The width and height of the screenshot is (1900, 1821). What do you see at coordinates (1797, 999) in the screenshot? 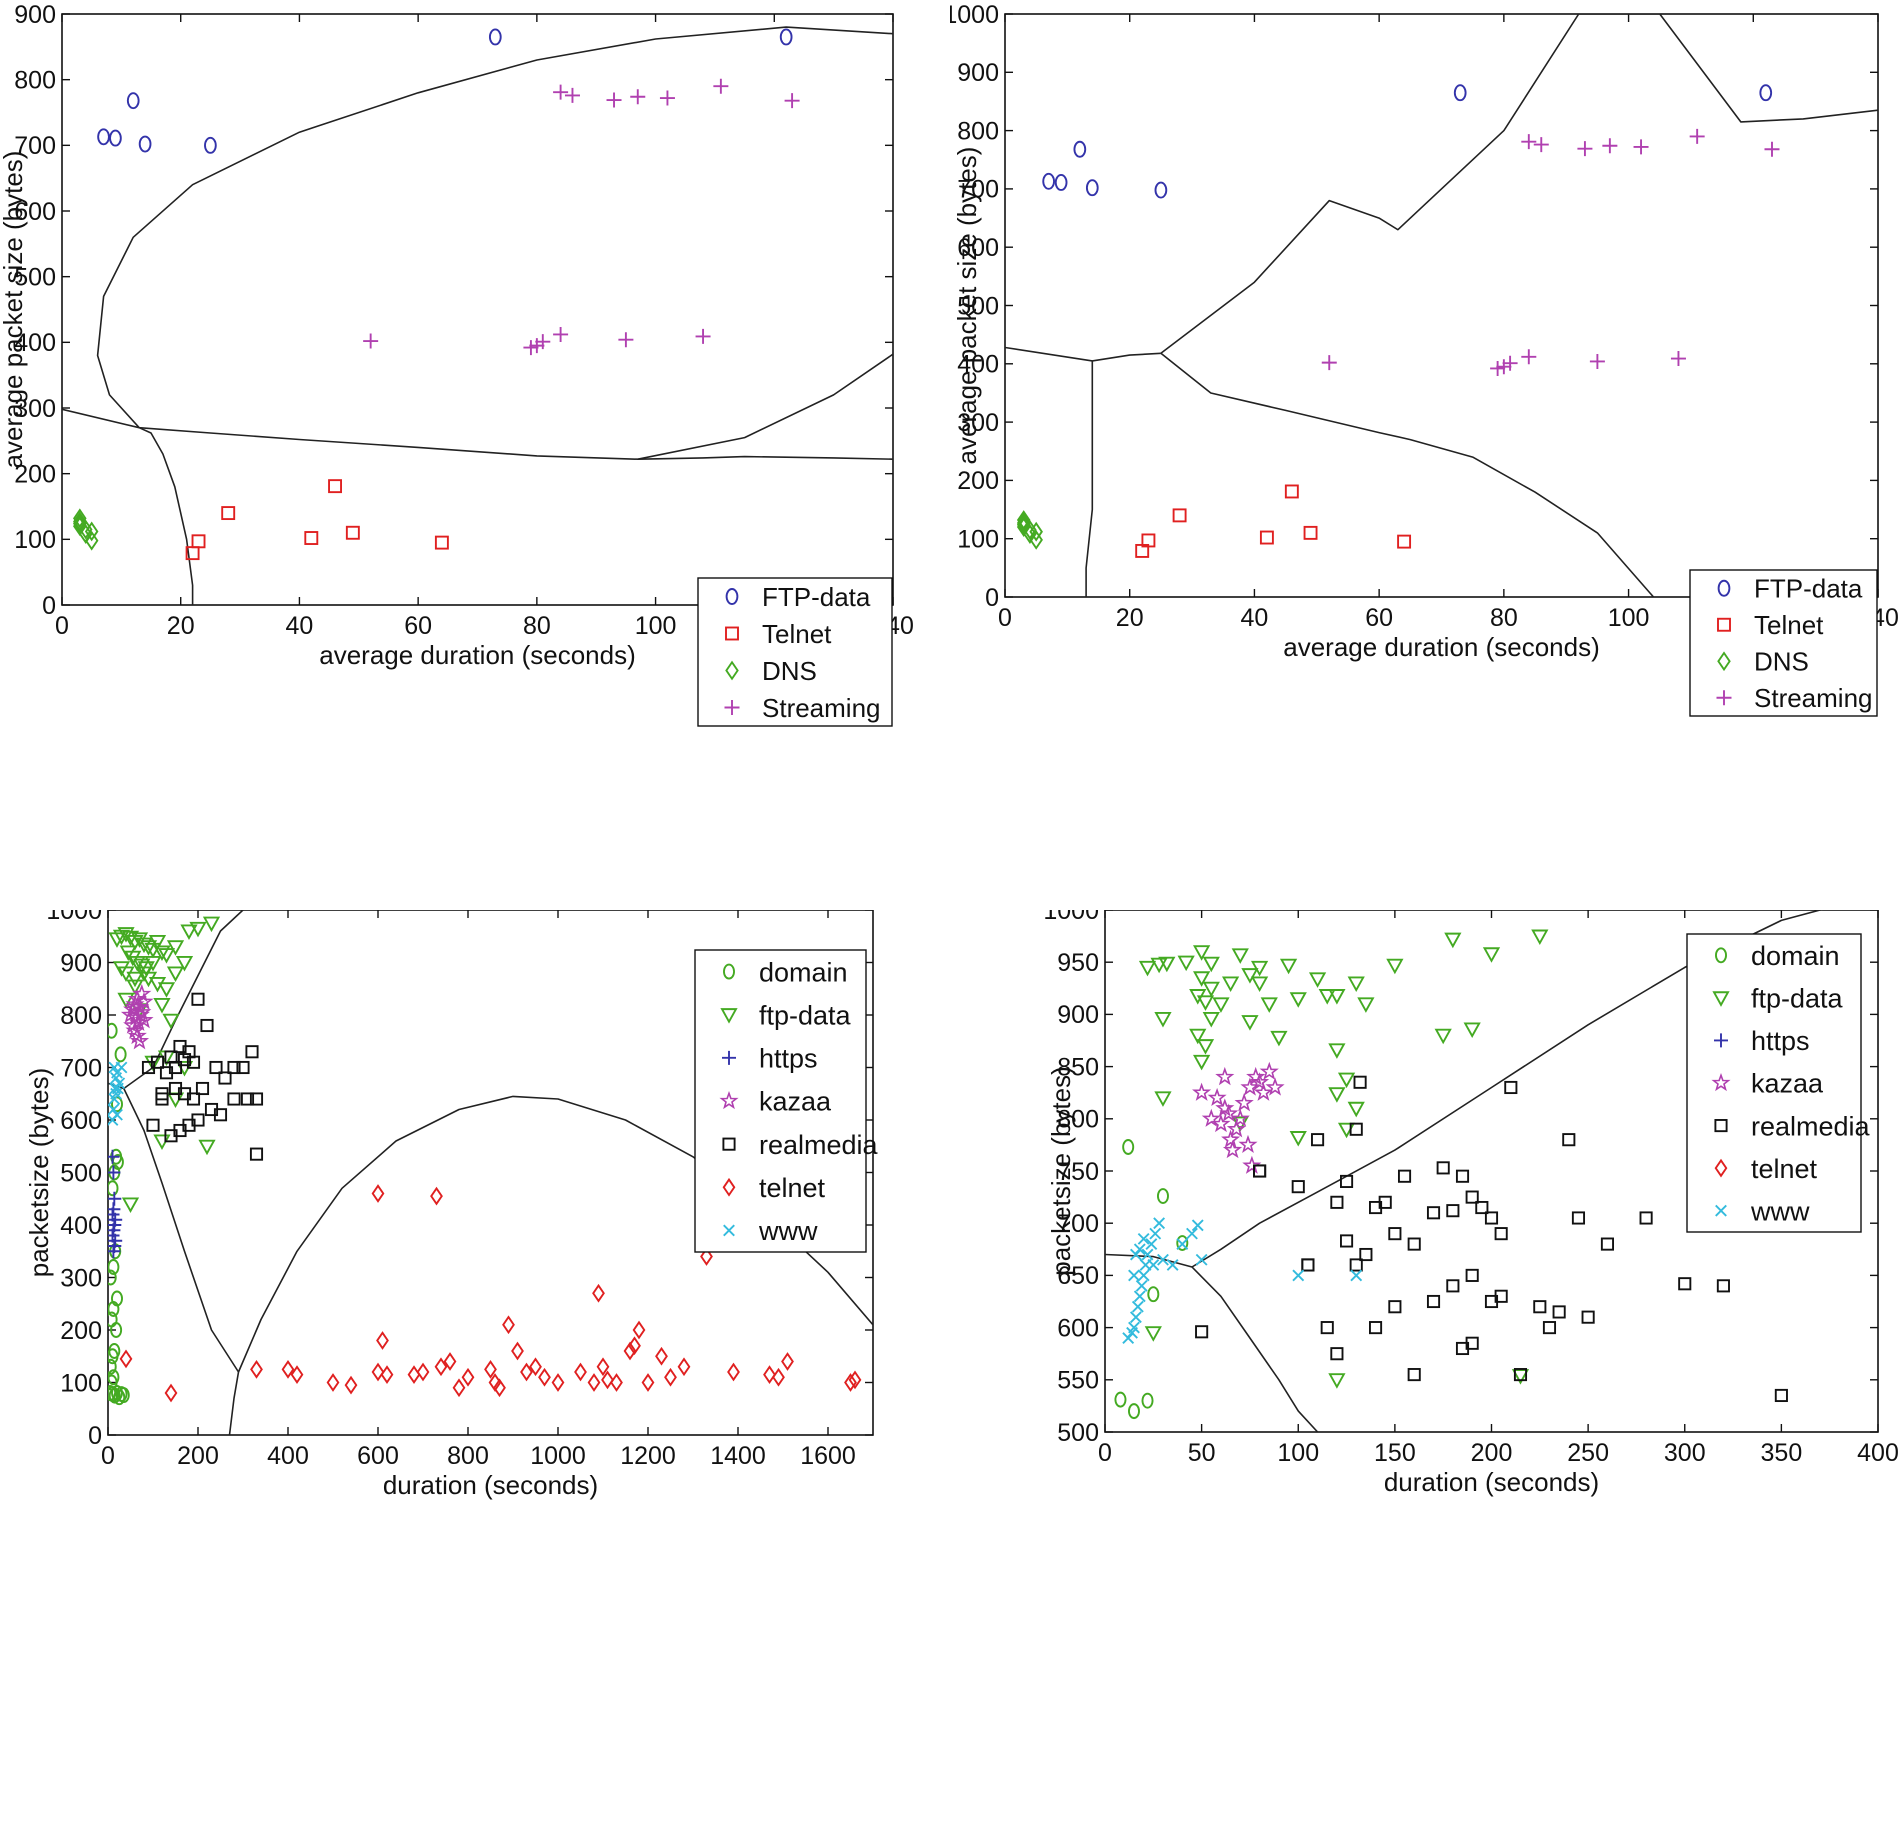
I see `legend-label-ftp-data: ftp-data` at bounding box center [1797, 999].